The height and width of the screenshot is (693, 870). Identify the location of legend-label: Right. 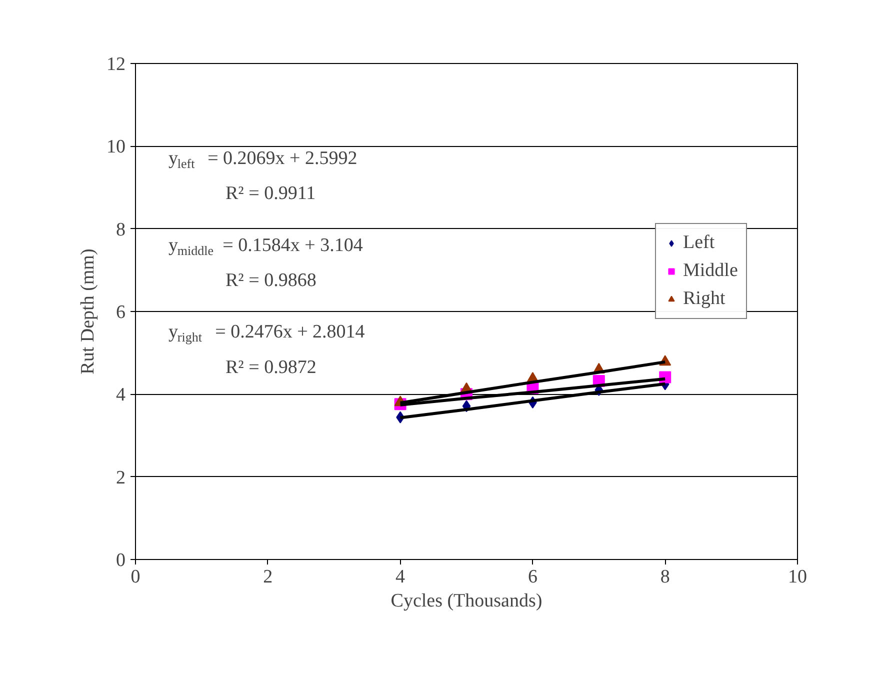
(704, 299).